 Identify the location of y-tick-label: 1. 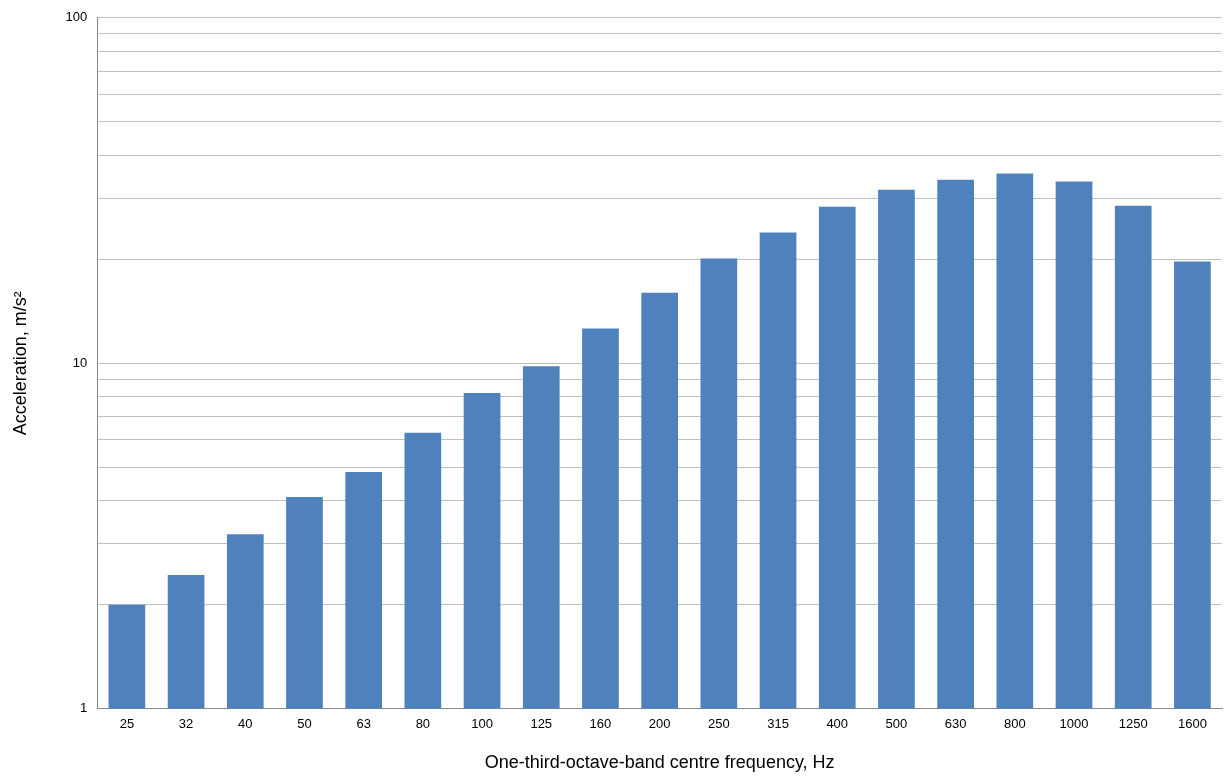
(84, 708).